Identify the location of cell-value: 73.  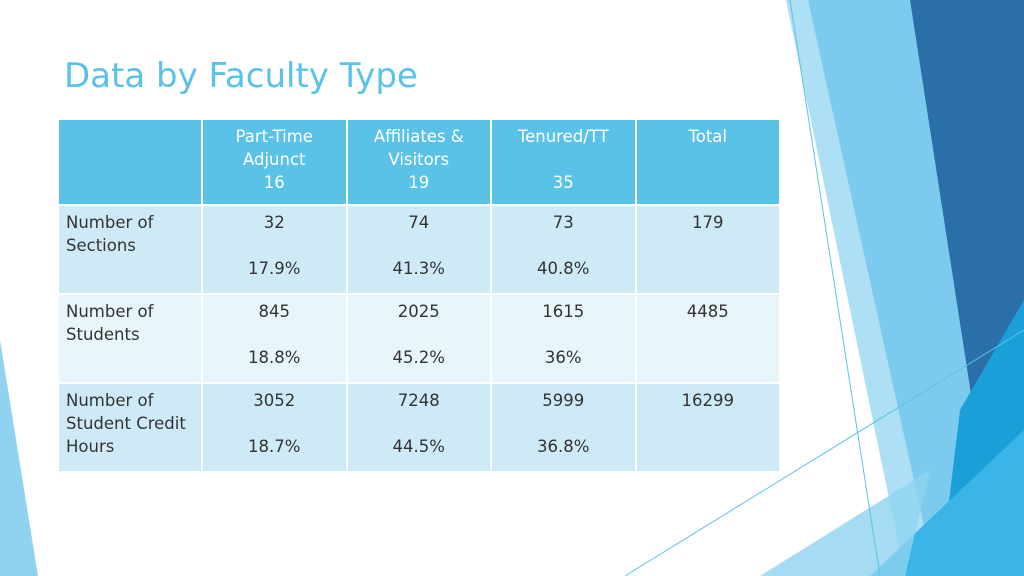
(563, 222).